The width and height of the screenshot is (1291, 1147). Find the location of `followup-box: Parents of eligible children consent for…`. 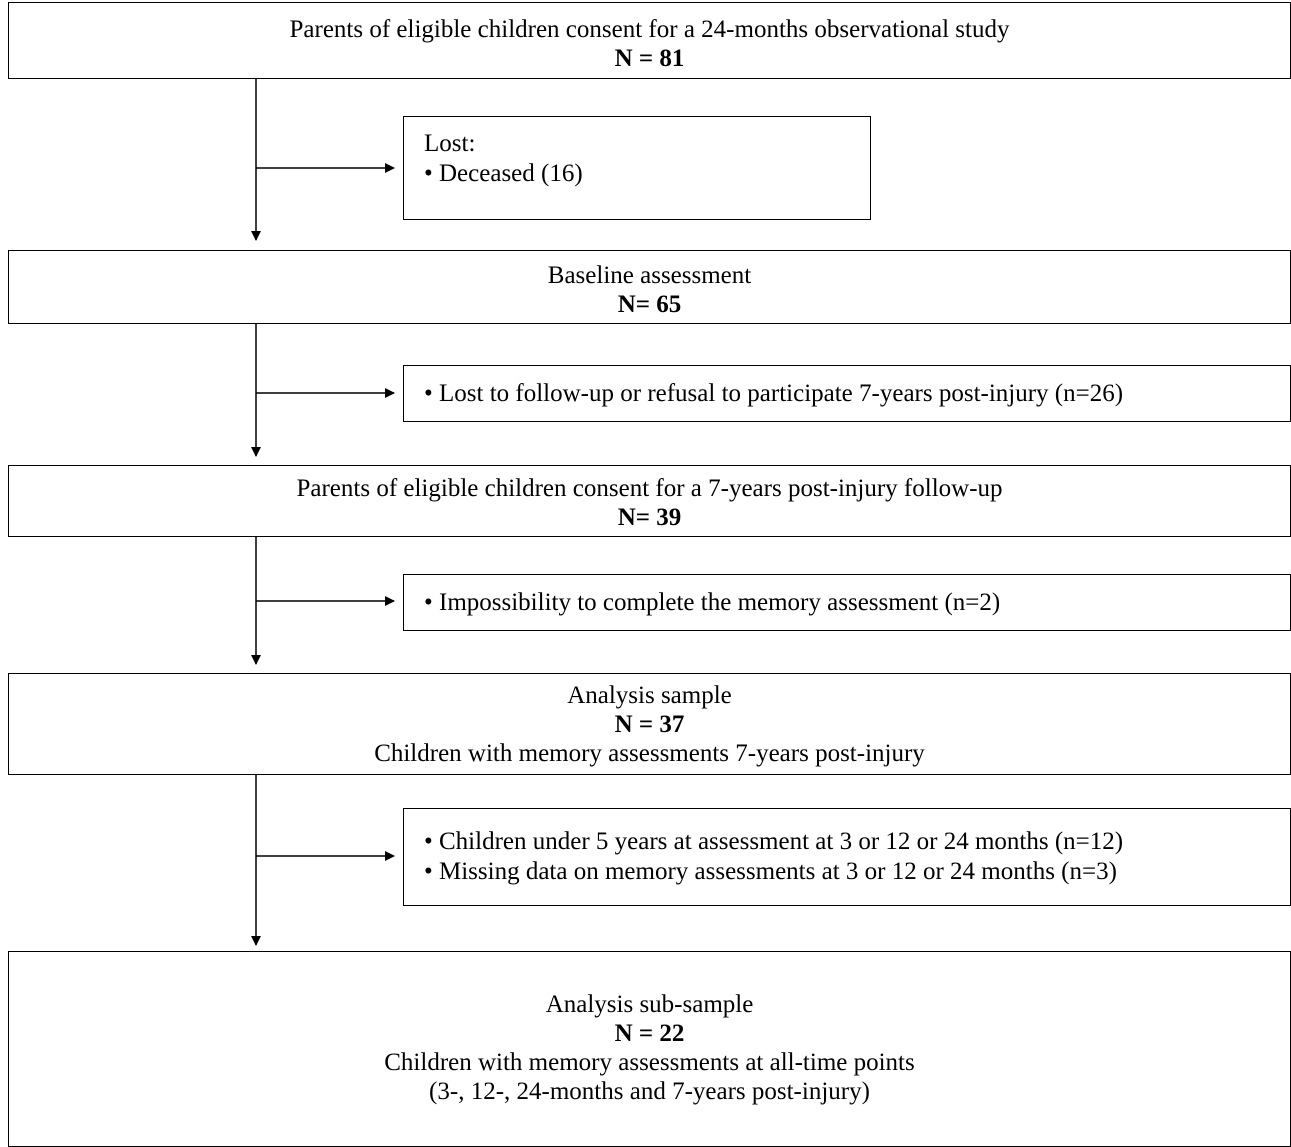

followup-box: Parents of eligible children consent for… is located at coordinates (649, 501).